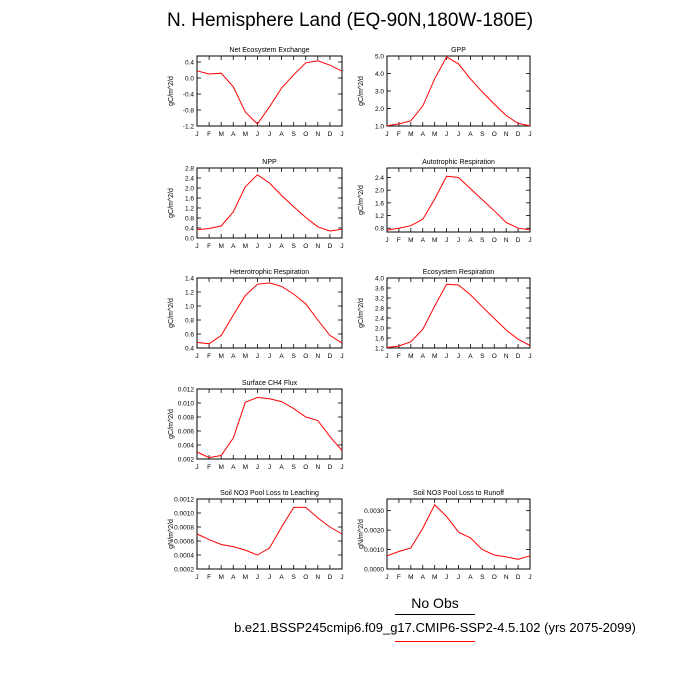  What do you see at coordinates (189, 95) in the screenshot?
I see `y-tick-label: -0.4` at bounding box center [189, 95].